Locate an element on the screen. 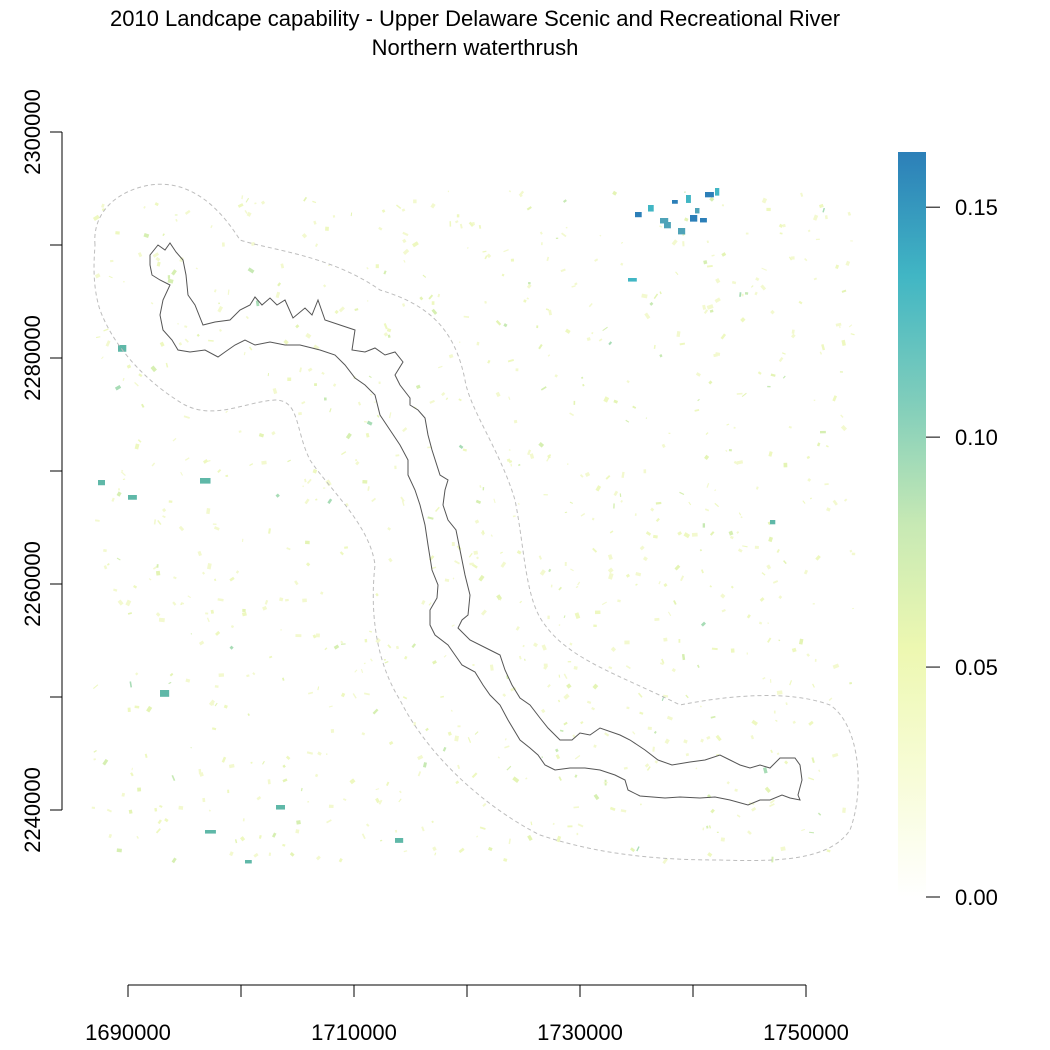  y-tick-label: 2280000 is located at coordinates (32, 358).